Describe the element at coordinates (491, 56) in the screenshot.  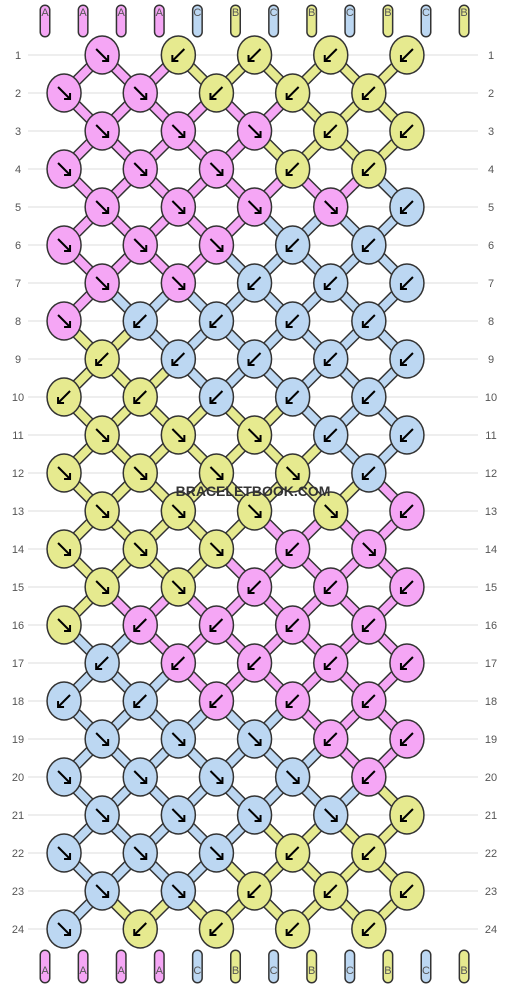
I see `row-number-right: 1` at that location.